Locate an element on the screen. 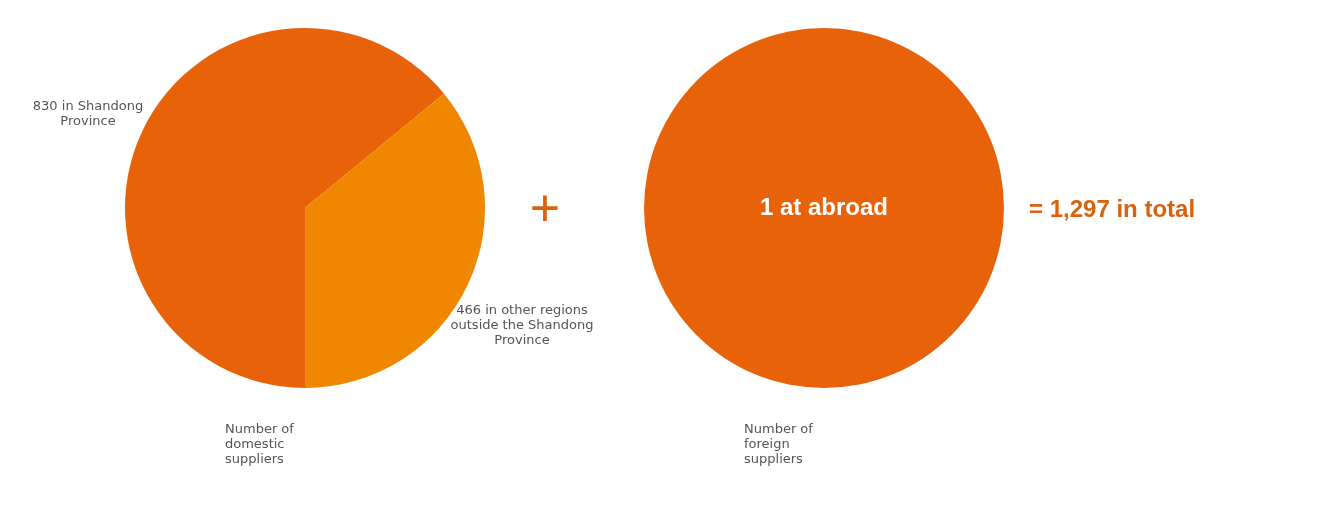 This screenshot has height=528, width=1334. slice-label: 1 at abroad is located at coordinates (824, 206).